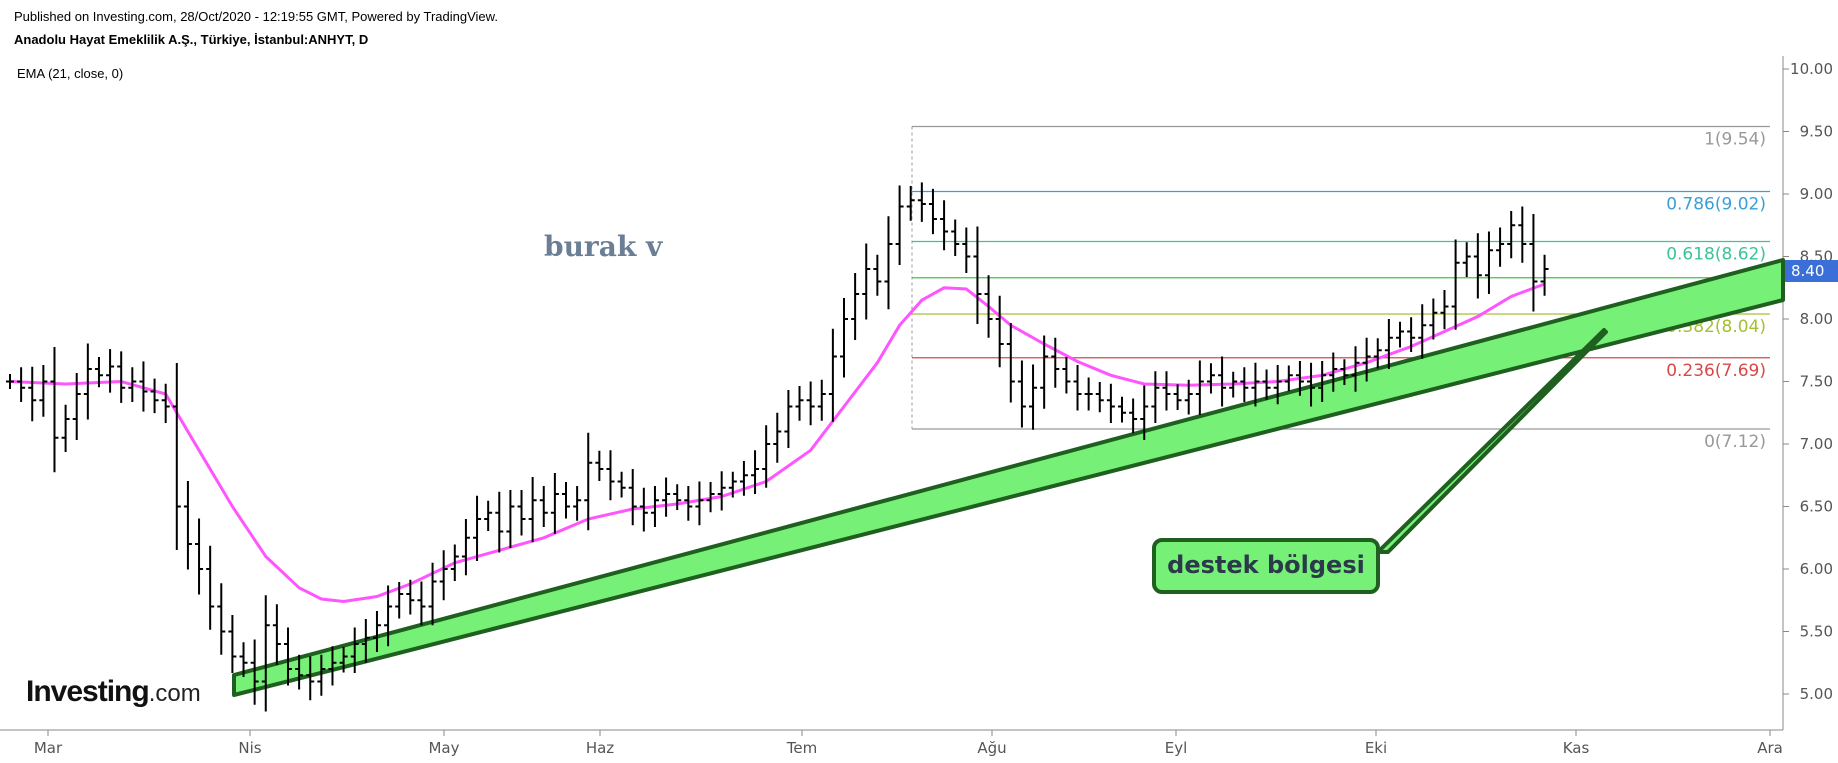  I want to click on author-note: burak v, so click(603, 246).